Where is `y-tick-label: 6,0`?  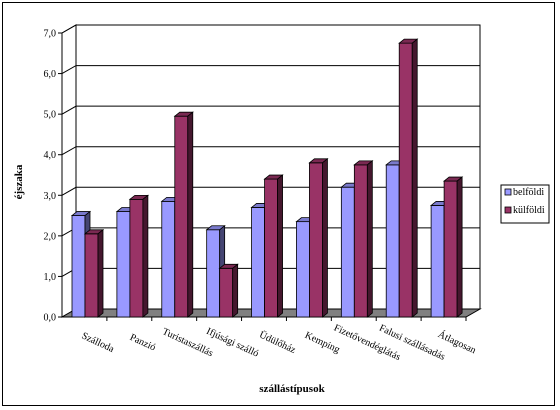
y-tick-label: 6,0 is located at coordinates (50, 74).